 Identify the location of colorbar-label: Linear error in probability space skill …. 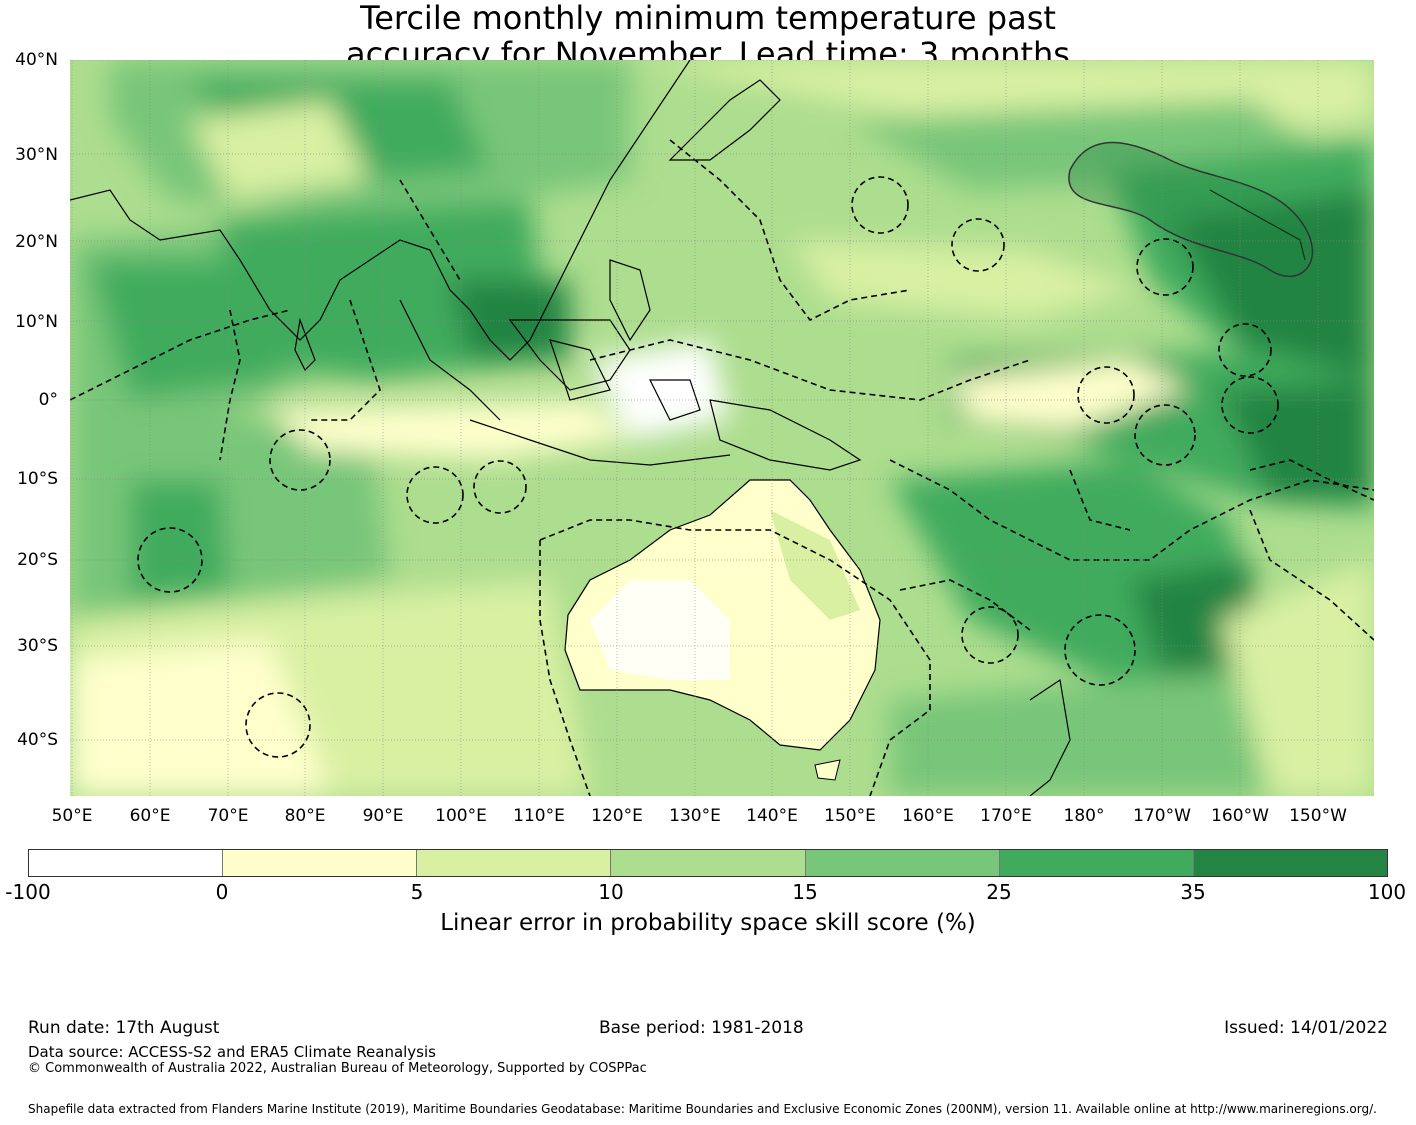
(708, 923).